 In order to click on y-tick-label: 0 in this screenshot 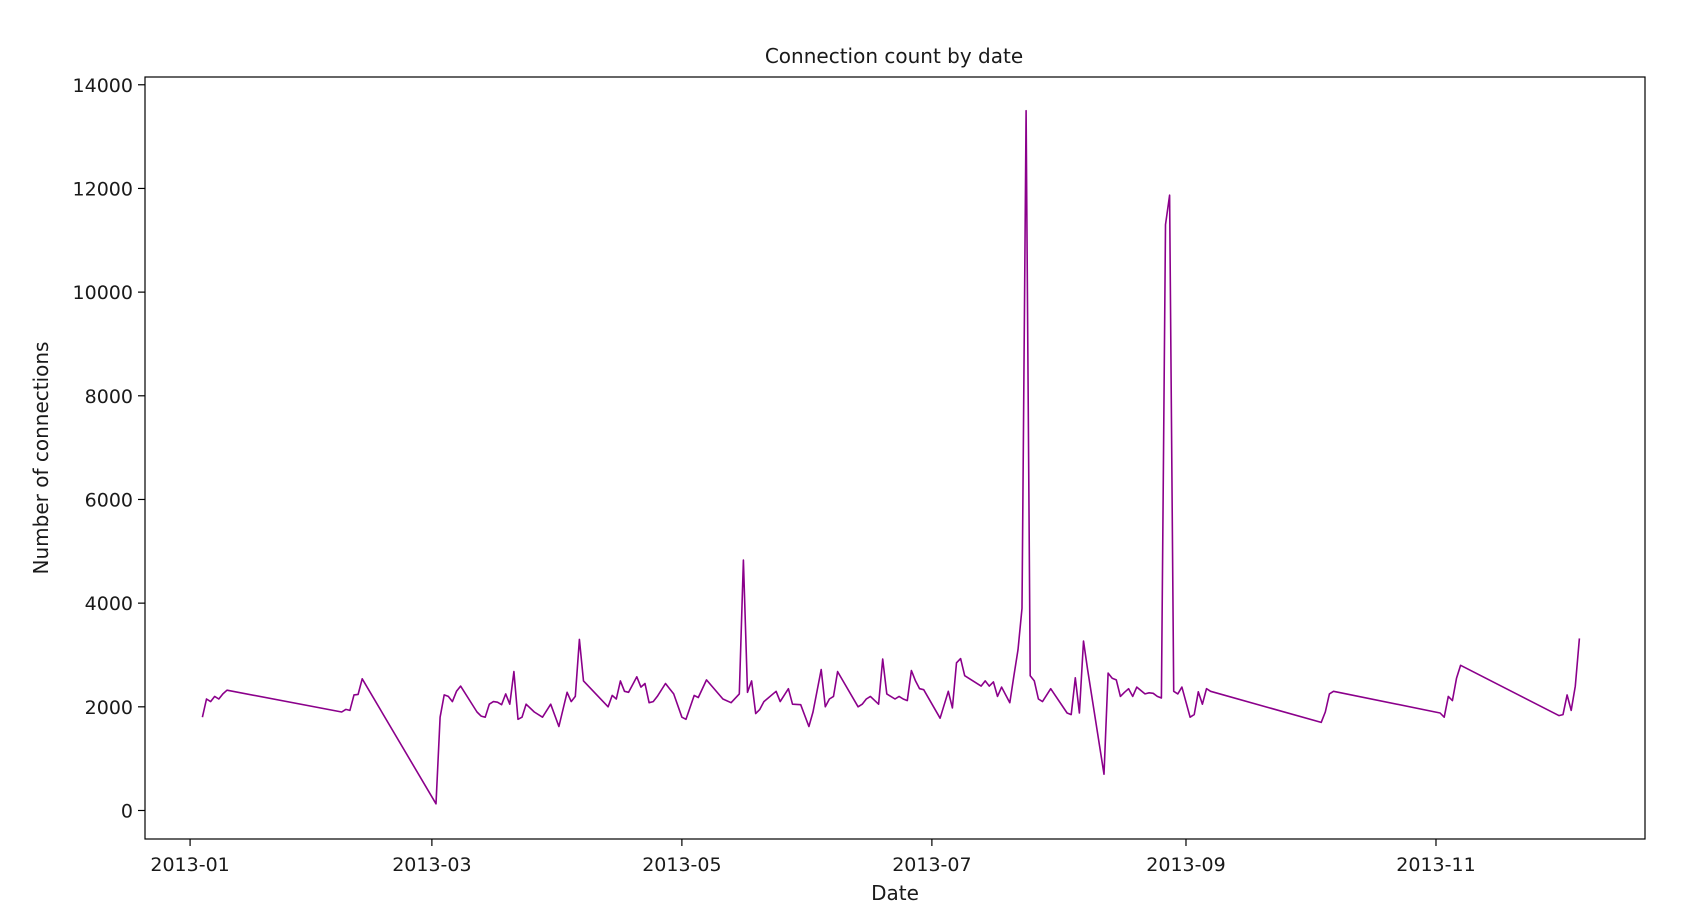, I will do `click(127, 811)`.